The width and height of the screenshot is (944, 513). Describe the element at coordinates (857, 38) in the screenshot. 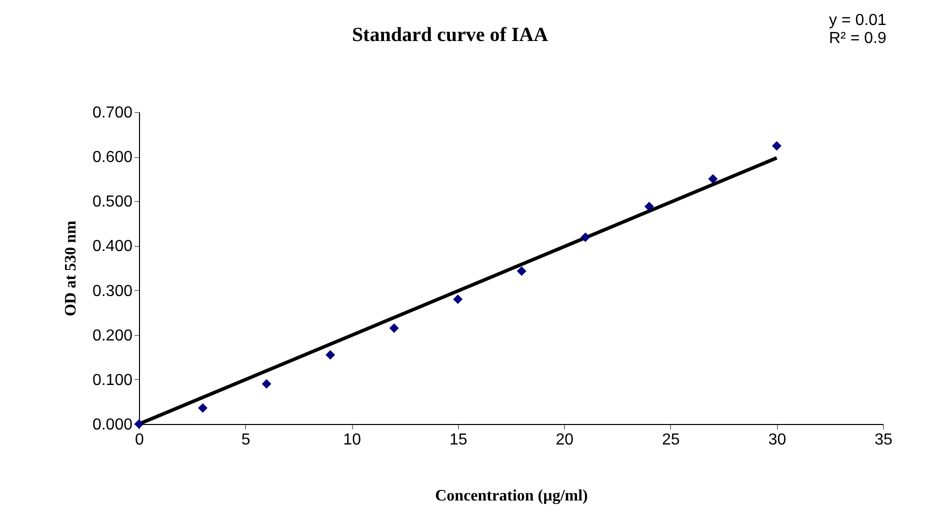

I see `text: R² = 0.9` at that location.